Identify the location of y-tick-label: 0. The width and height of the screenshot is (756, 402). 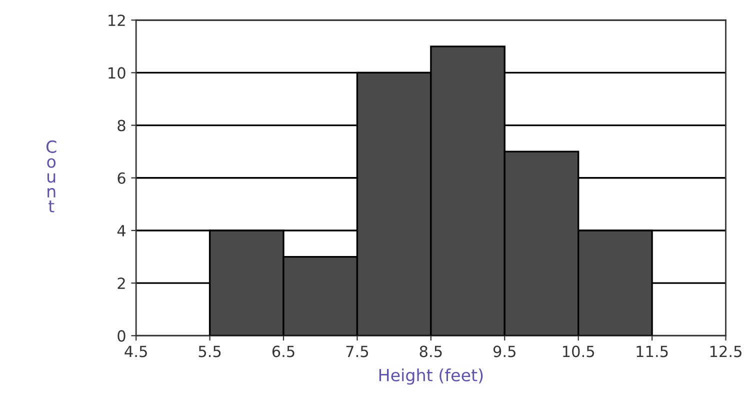
(122, 336).